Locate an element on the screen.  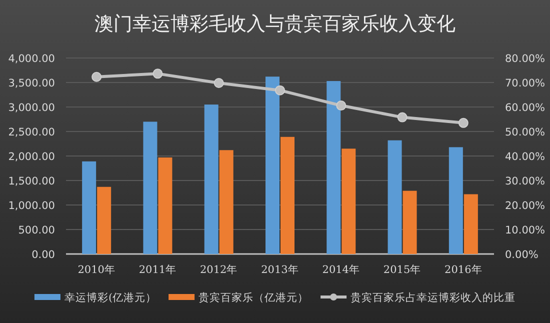
x-tick-label: 2012年 is located at coordinates (219, 270).